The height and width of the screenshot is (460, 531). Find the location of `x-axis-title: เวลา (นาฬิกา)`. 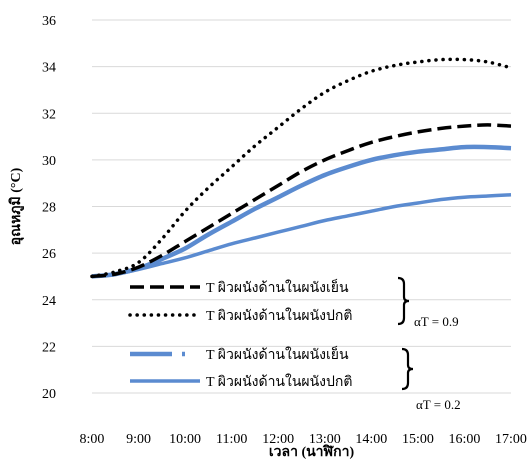

x-axis-title: เวลา (นาฬิกา) is located at coordinates (312, 452).